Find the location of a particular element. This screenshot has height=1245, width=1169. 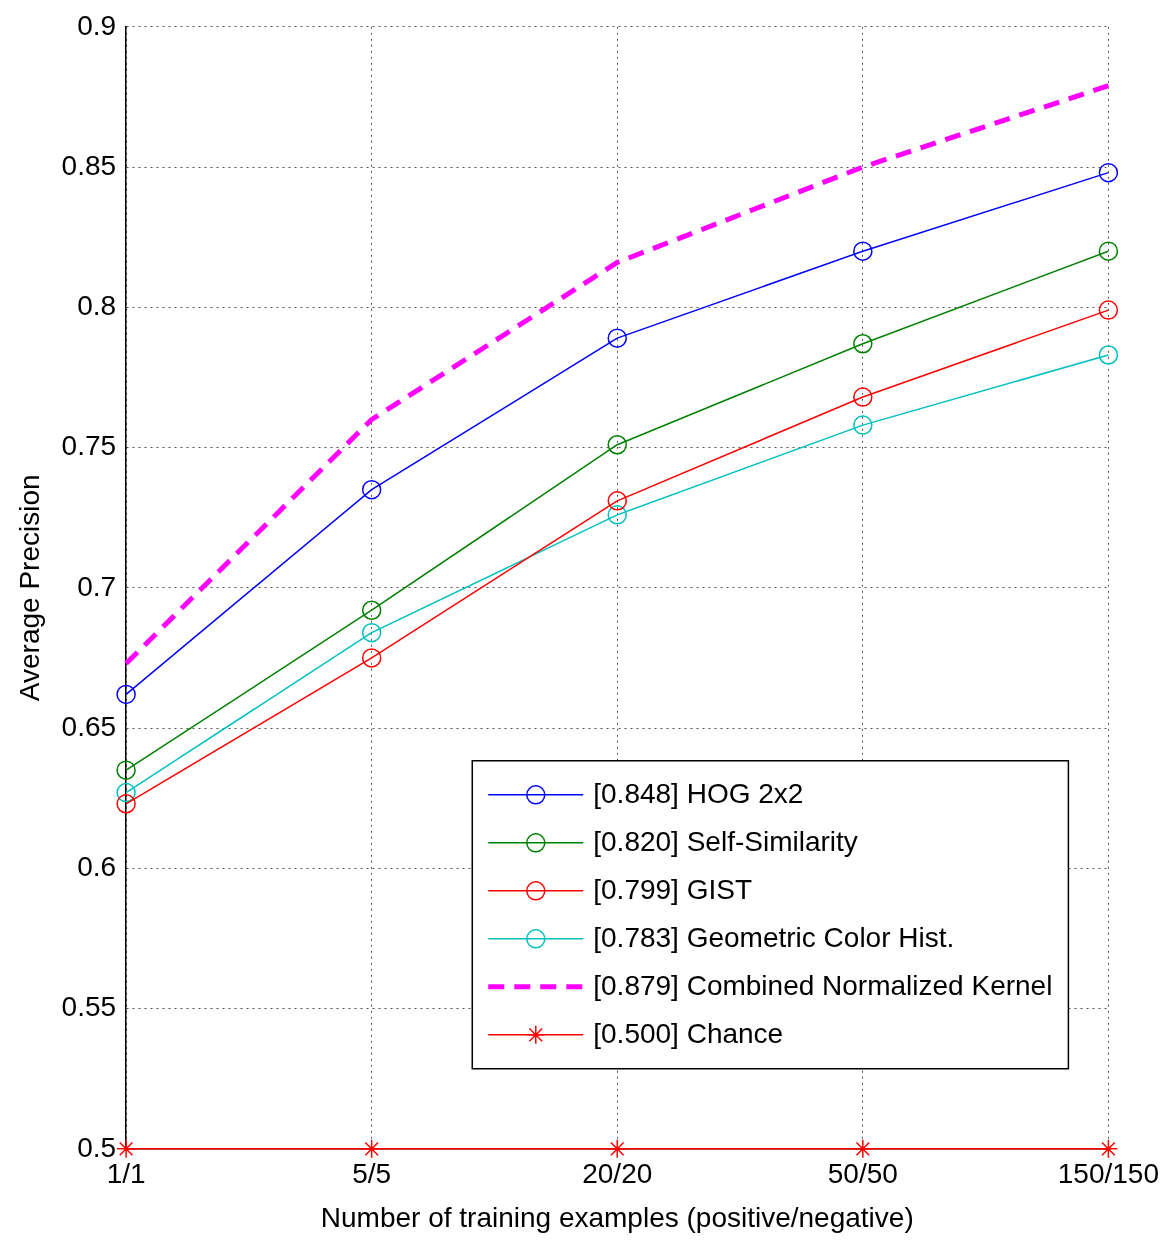

y-tick-label: 0.8 is located at coordinates (97, 306).